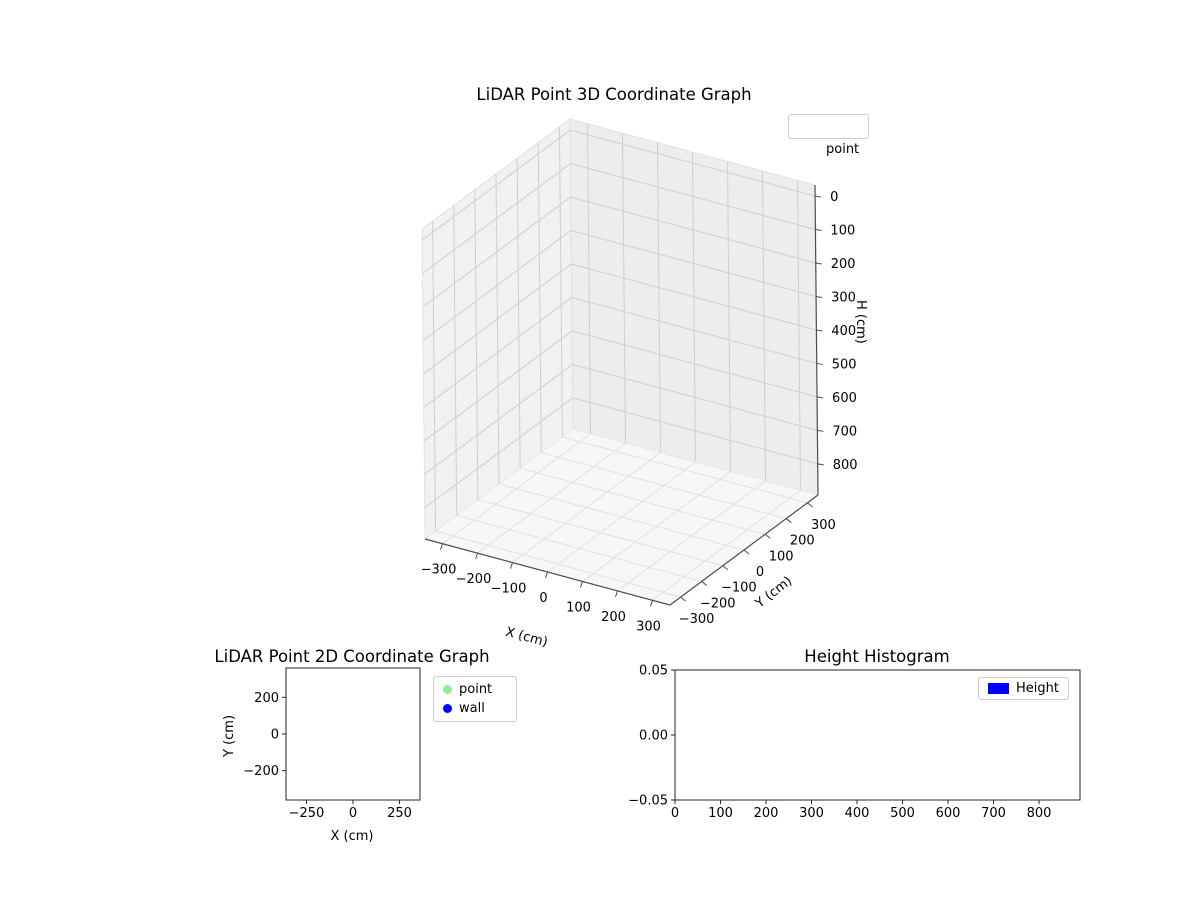 Image resolution: width=1200 pixels, height=900 pixels. Describe the element at coordinates (828, 135) in the screenshot. I see `chart3d-legend: point` at that location.